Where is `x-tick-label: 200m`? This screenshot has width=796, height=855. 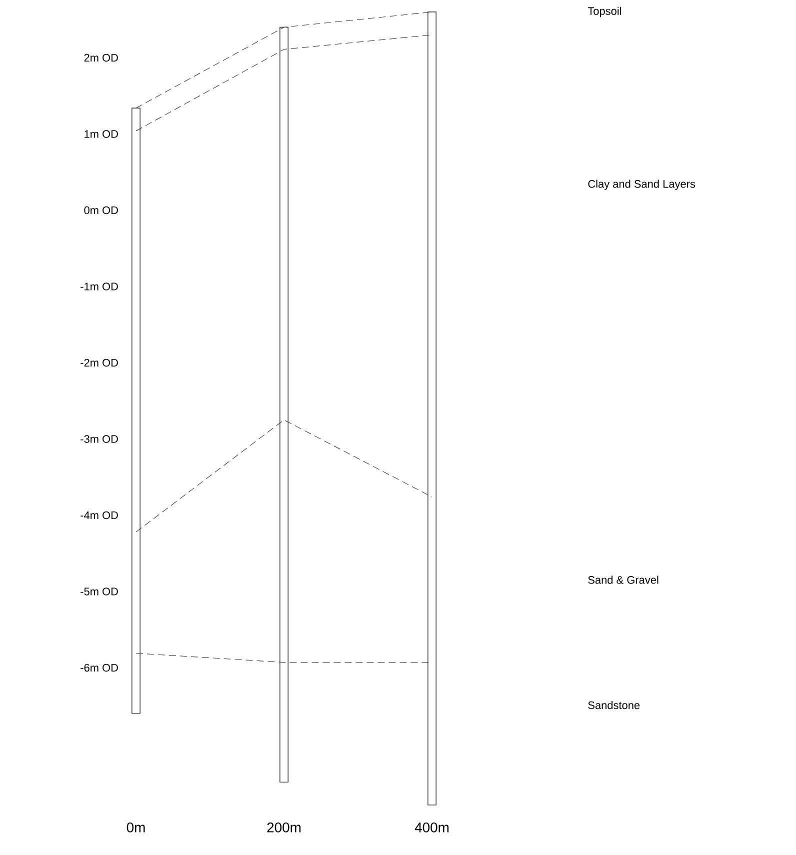
x-tick-label: 200m is located at coordinates (284, 827).